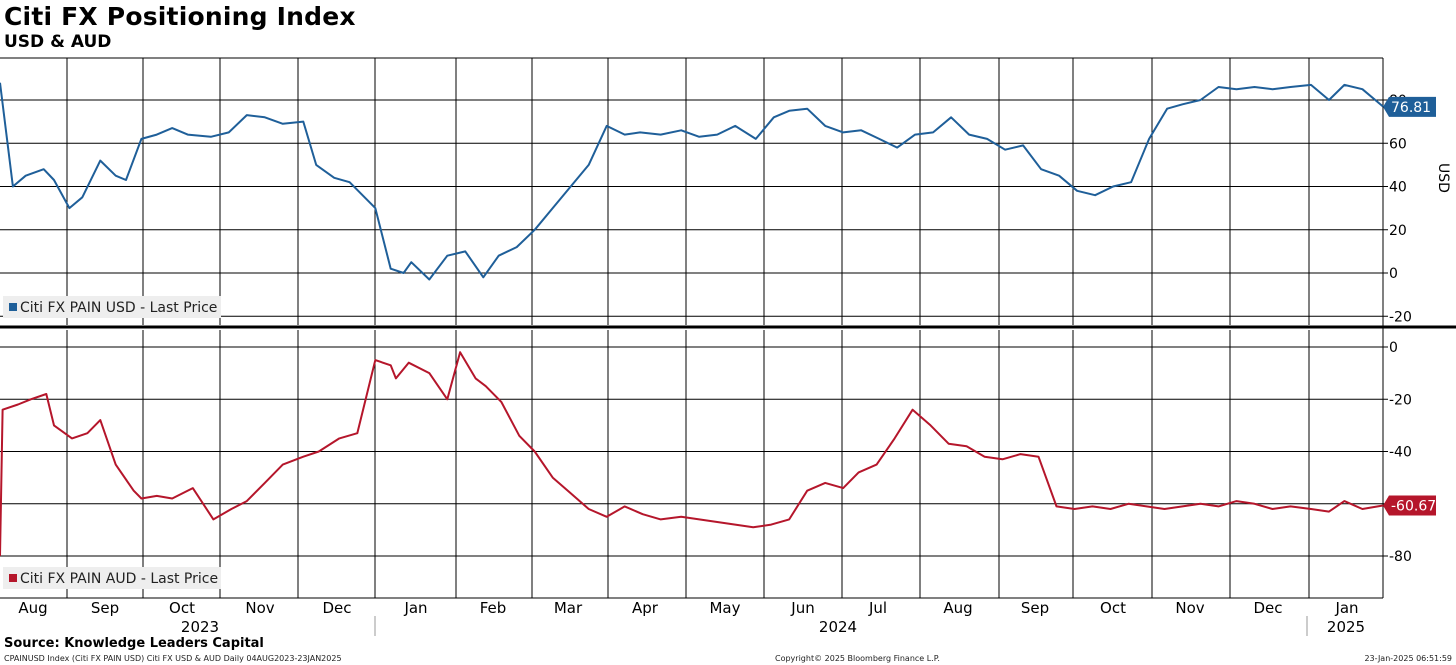  Describe the element at coordinates (58, 42) in the screenshot. I see `chart-subtitle: USD & AUD` at that location.